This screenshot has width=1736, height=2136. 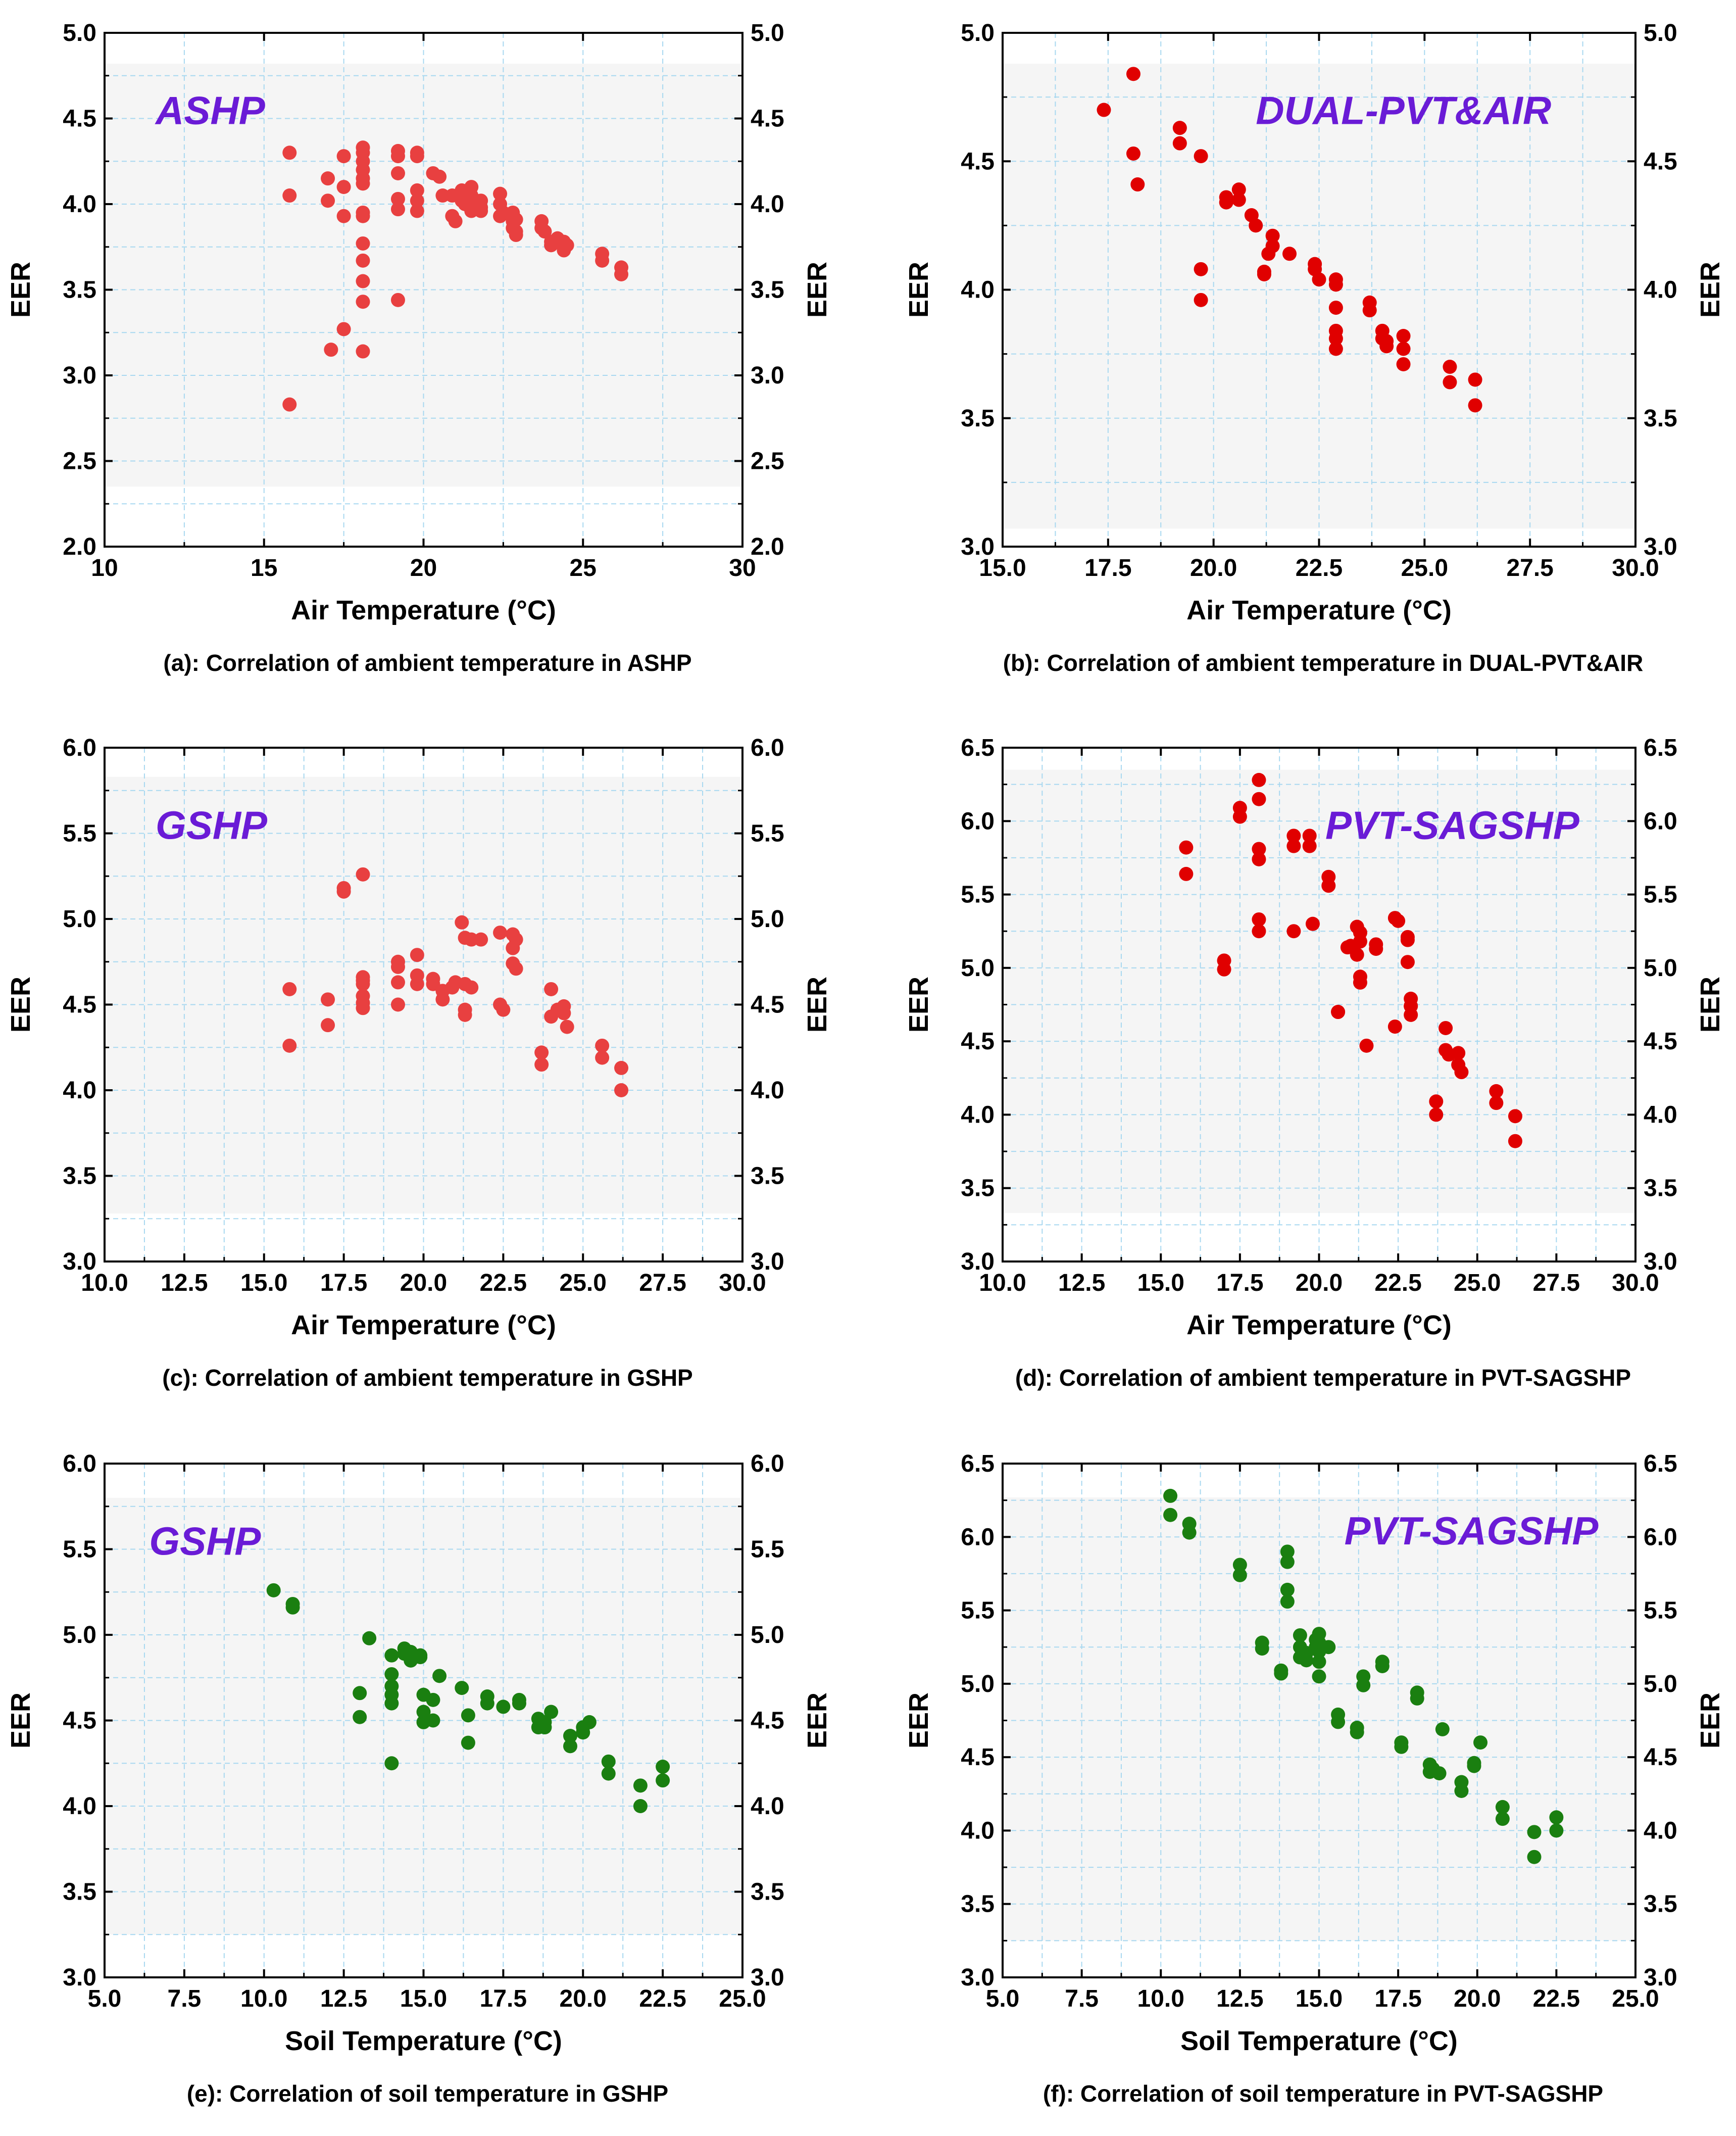 What do you see at coordinates (21, 1005) in the screenshot?
I see `y-axis-title: EER` at bounding box center [21, 1005].